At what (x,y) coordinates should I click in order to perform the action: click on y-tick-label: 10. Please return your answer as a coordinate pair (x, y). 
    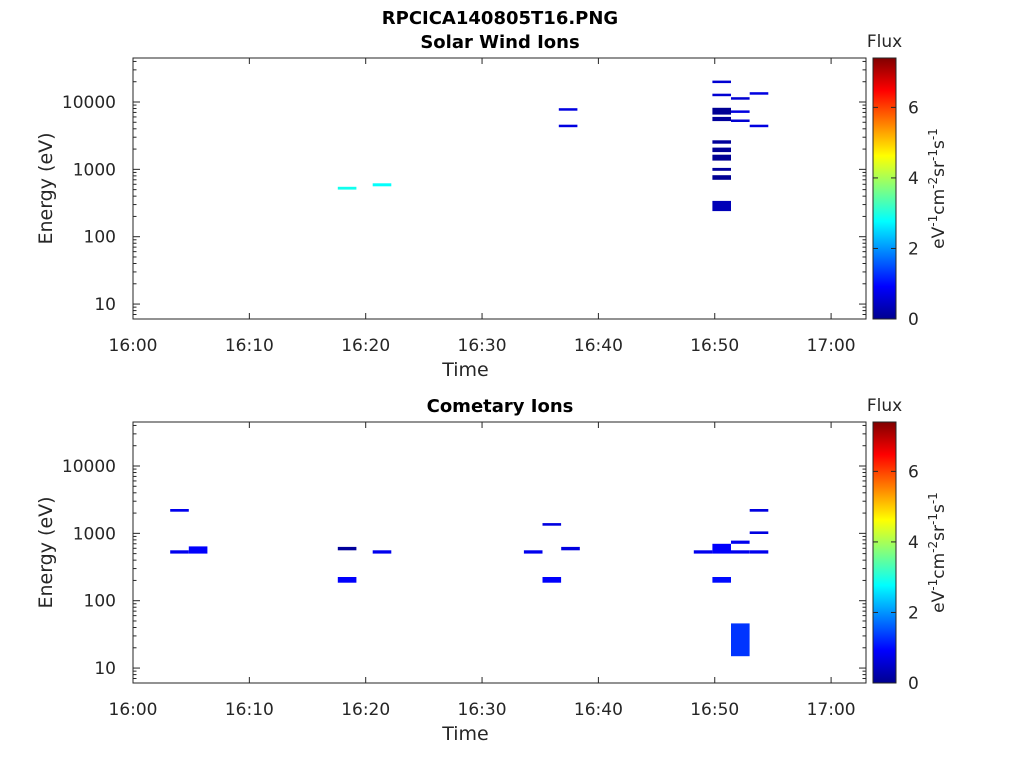
    Looking at the image, I should click on (105, 669).